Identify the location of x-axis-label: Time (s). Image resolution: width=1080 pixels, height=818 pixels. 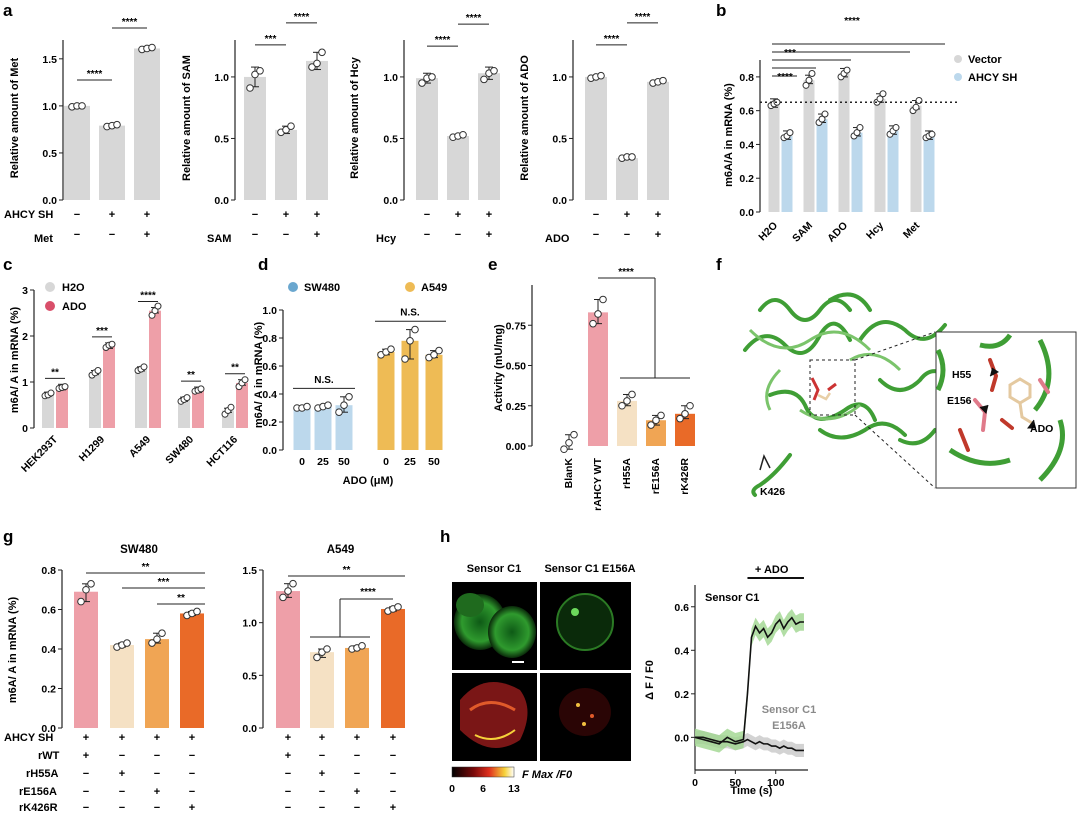
(752, 791).